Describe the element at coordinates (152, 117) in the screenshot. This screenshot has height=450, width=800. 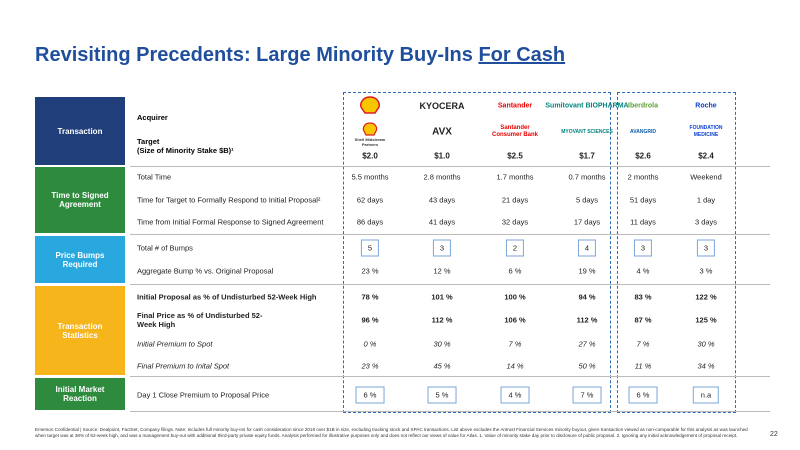
I see `acquirer-label: Acquirer` at that location.